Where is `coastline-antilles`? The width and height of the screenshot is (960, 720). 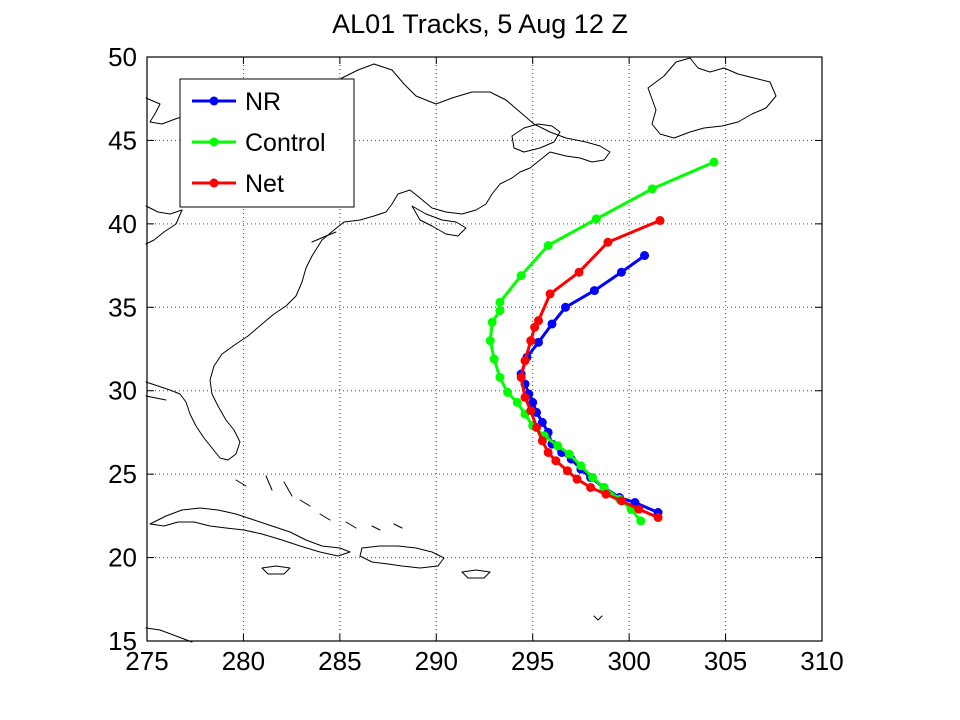
coastline-antilles is located at coordinates (598, 618).